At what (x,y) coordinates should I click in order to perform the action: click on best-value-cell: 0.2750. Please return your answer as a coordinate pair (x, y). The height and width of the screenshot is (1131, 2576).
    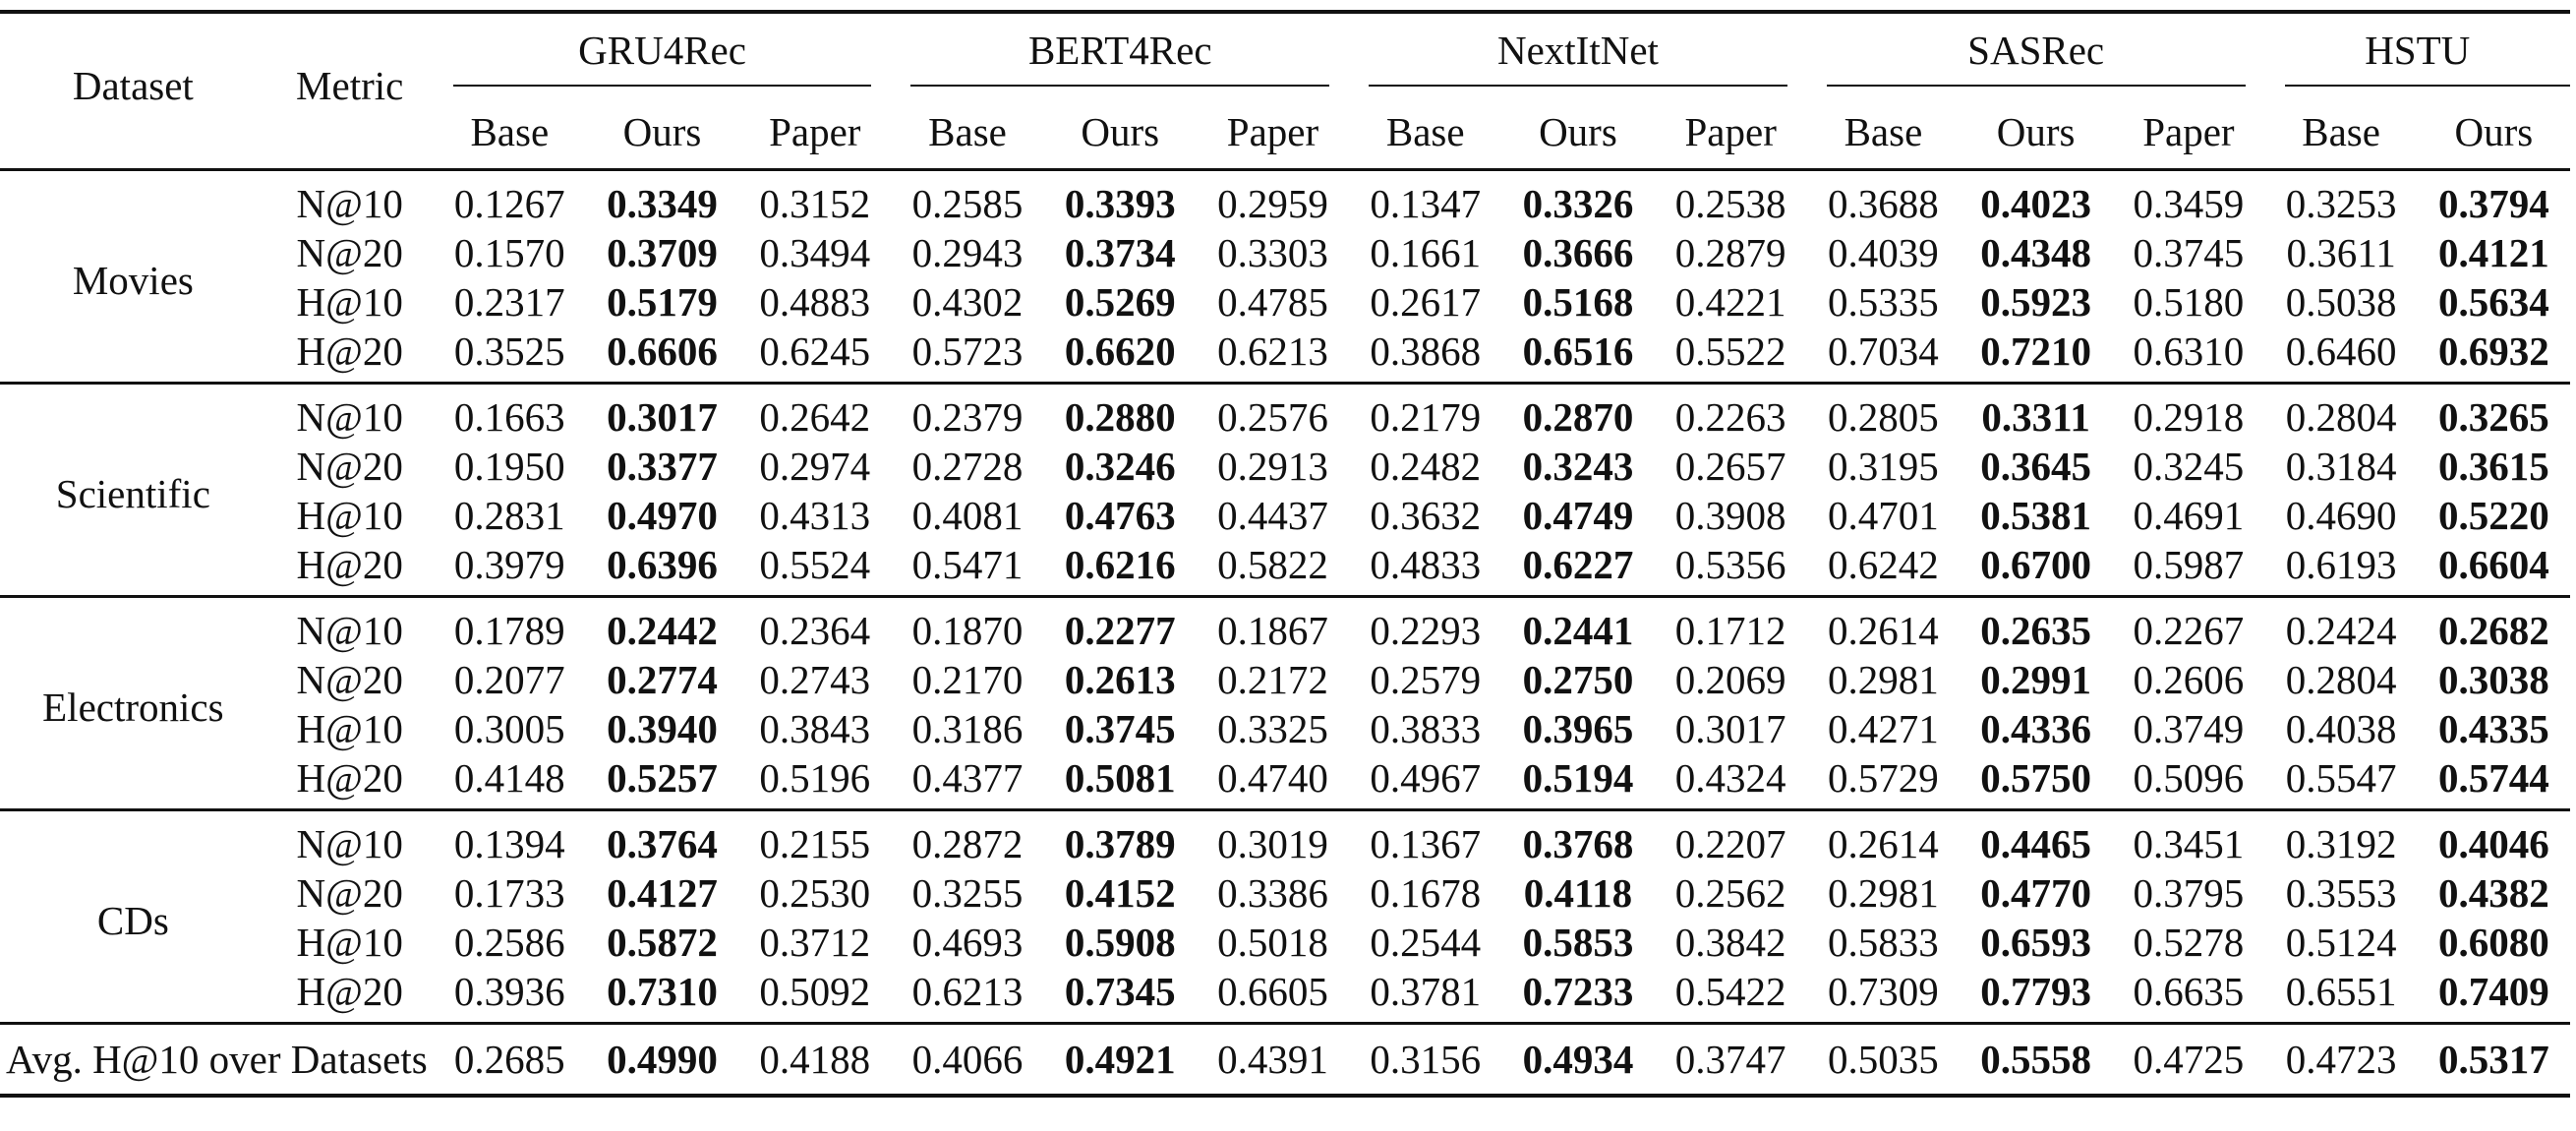
    Looking at the image, I should click on (1578, 679).